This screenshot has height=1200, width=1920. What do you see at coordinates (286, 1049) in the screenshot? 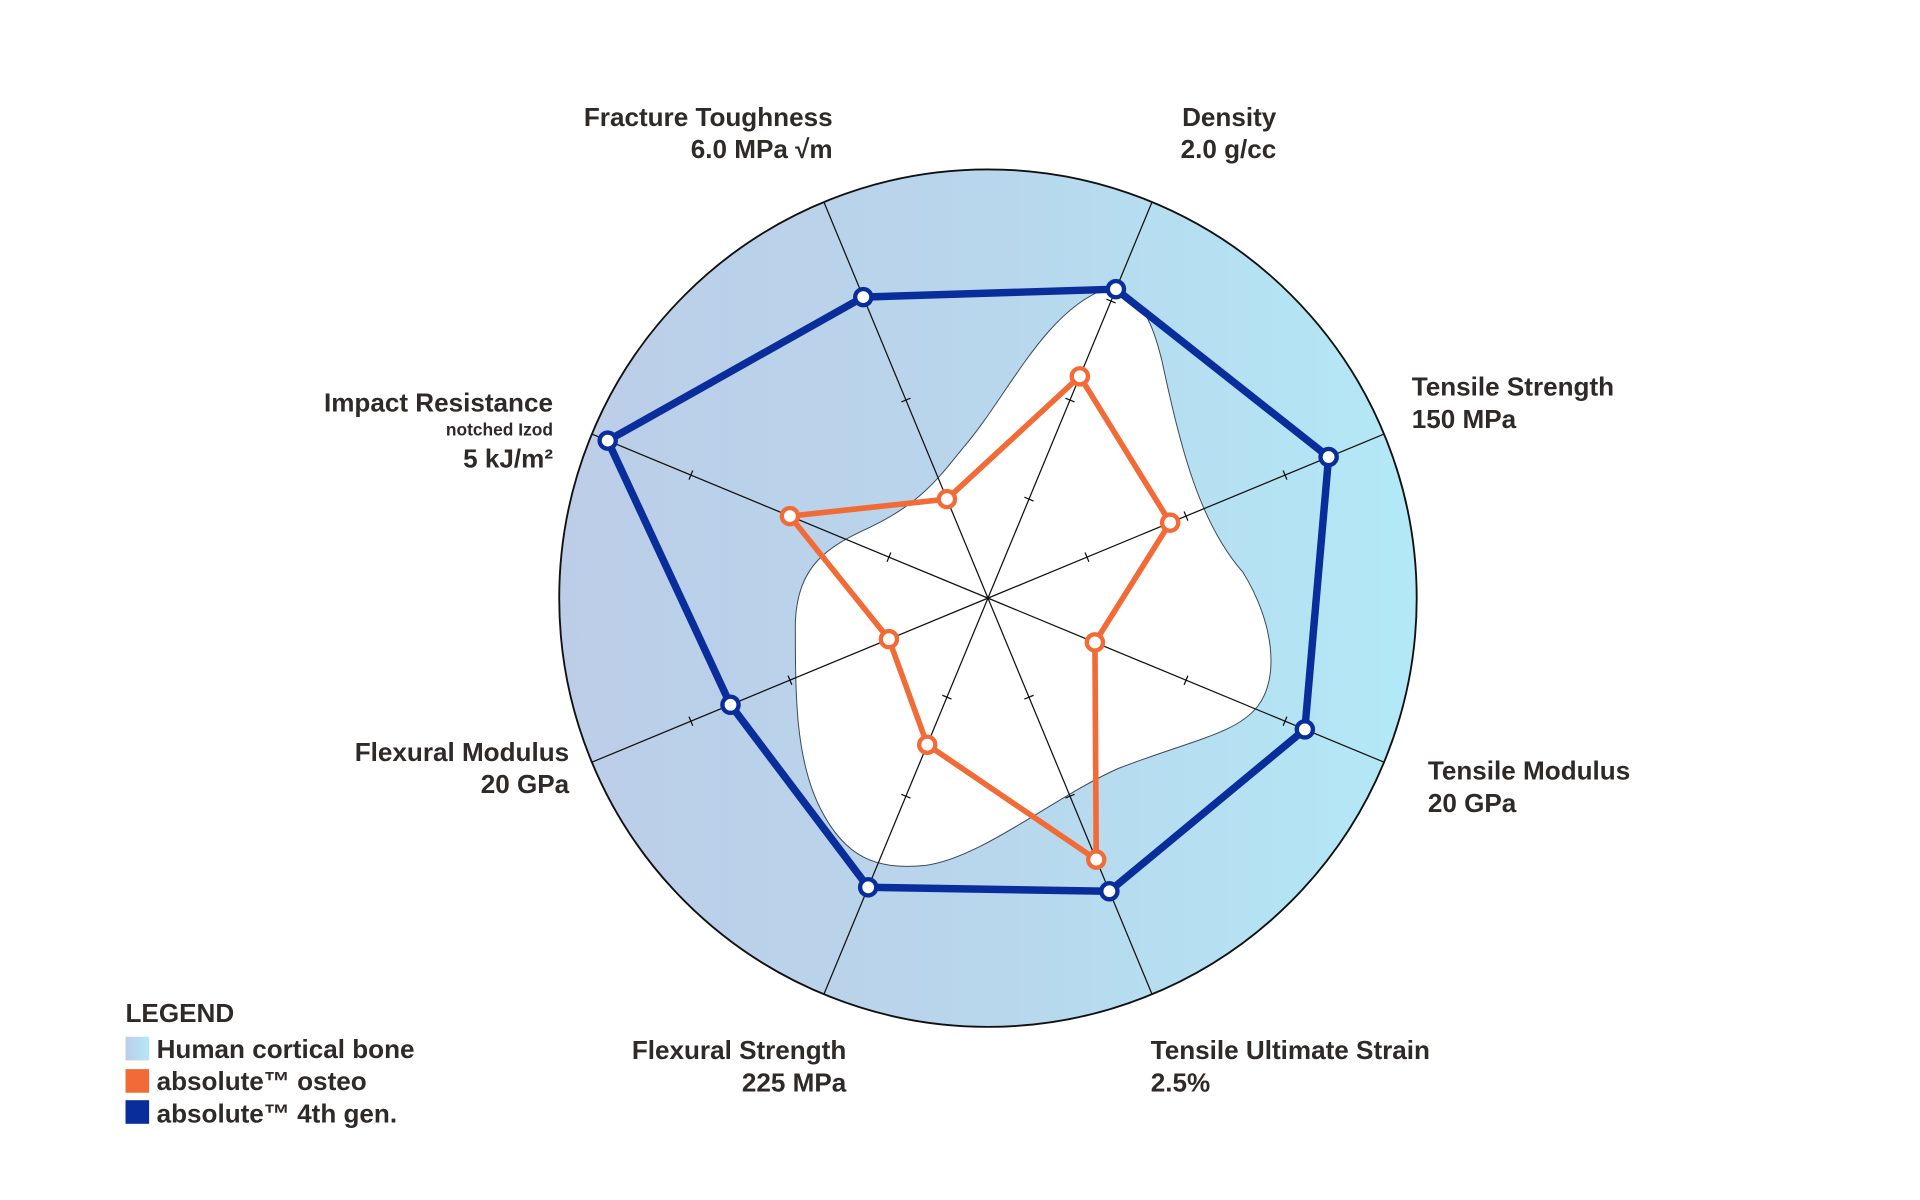
I see `legend-label-bone: Human cortical bone` at bounding box center [286, 1049].